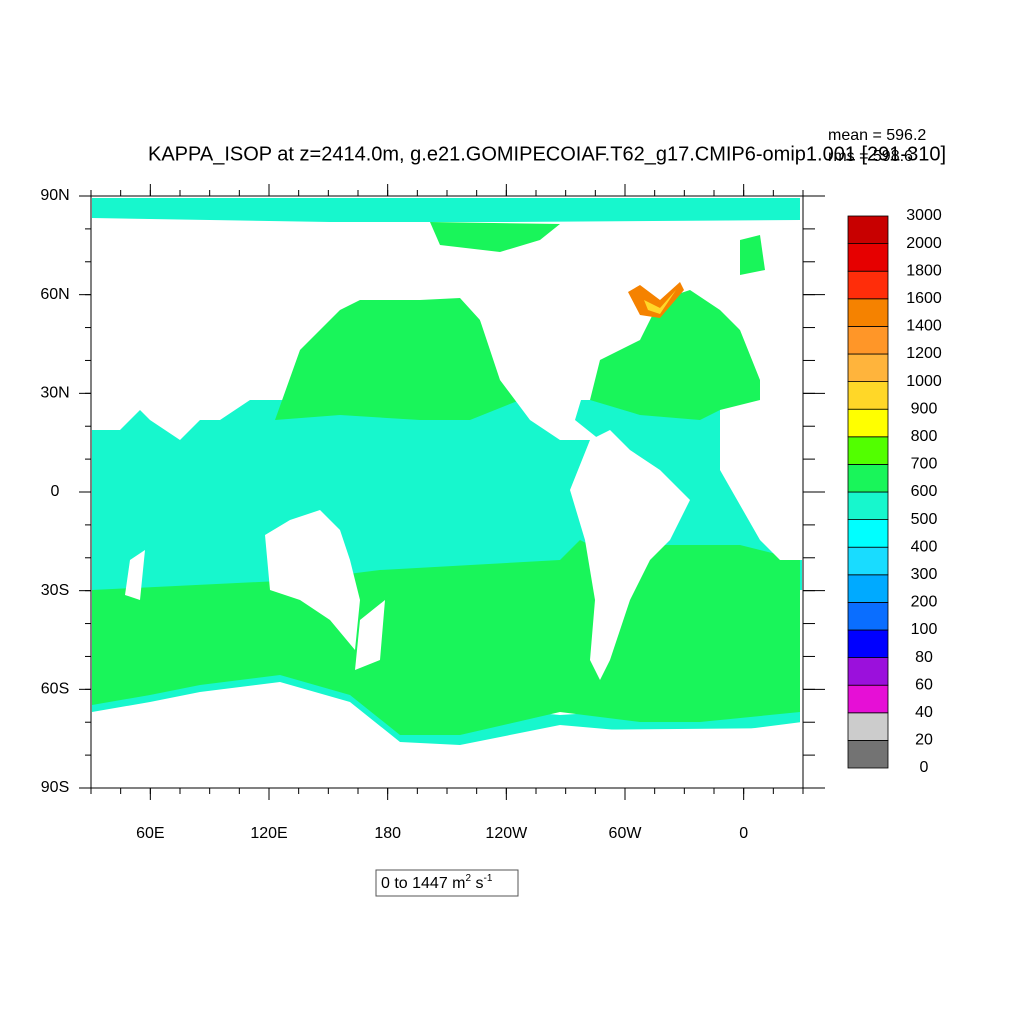 The height and width of the screenshot is (1024, 1024). I want to click on range-exp: 2, so click(469, 878).